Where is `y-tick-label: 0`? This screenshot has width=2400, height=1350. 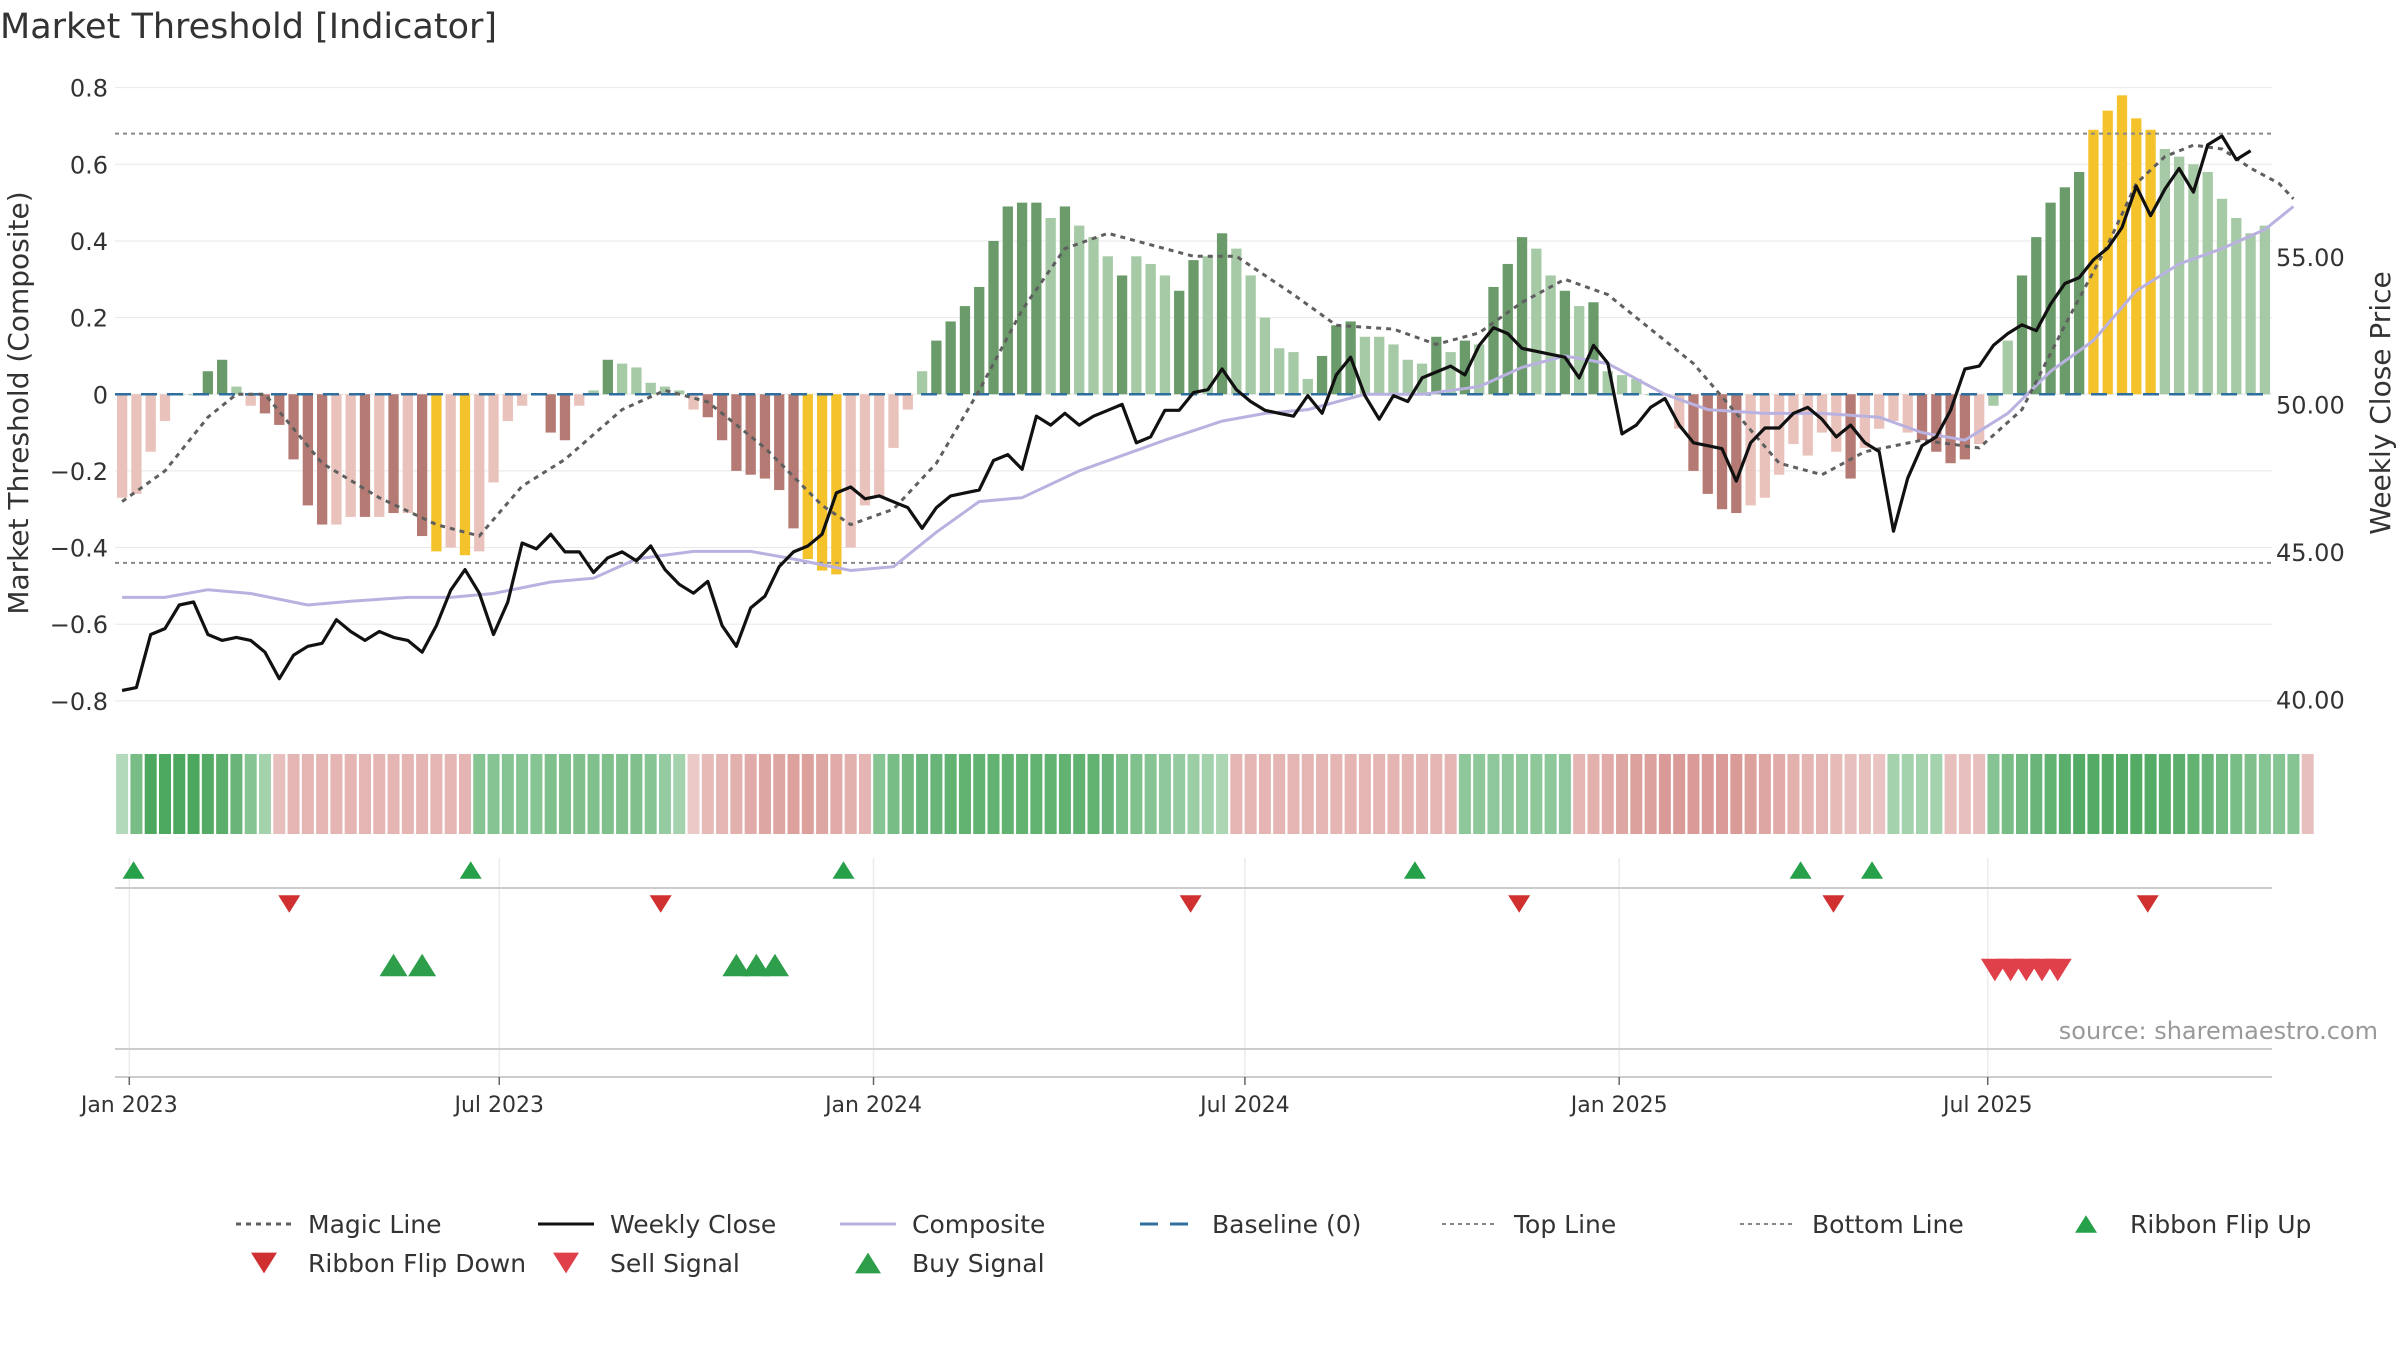 y-tick-label: 0 is located at coordinates (100, 395).